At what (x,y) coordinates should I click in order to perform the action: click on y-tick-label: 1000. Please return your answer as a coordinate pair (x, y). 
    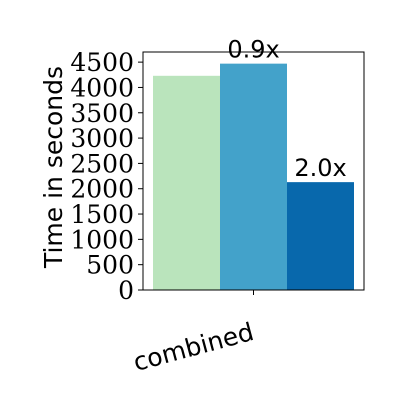
    Looking at the image, I should click on (102, 239).